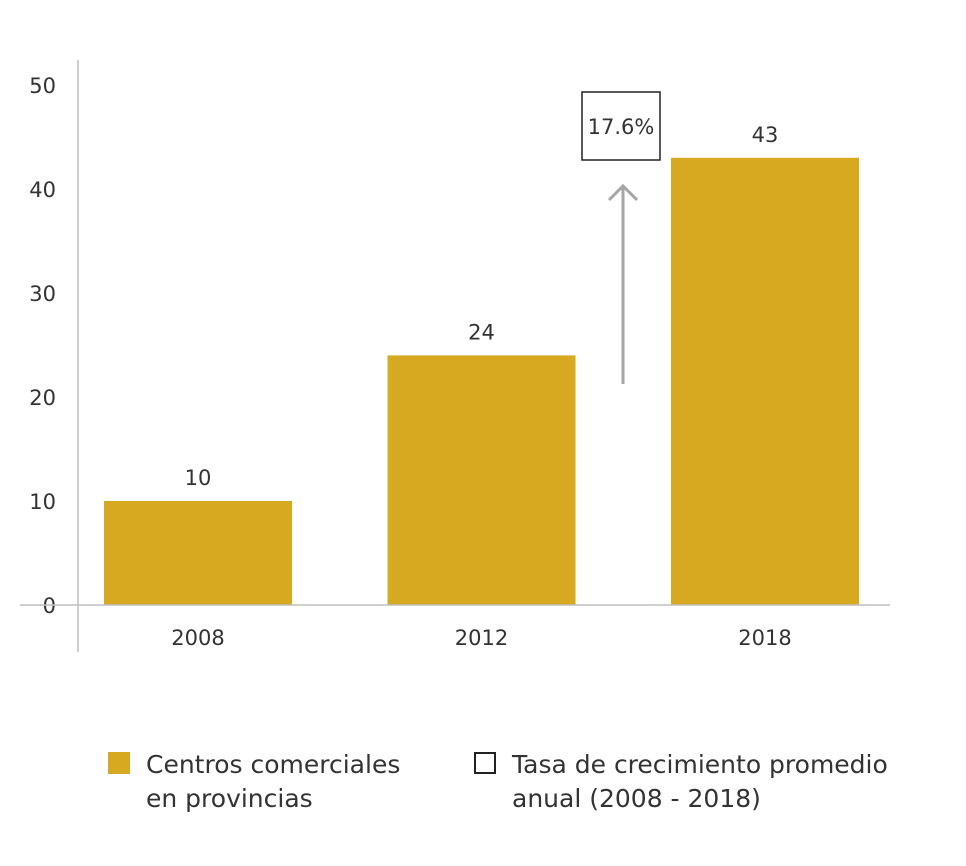 Image resolution: width=966 pixels, height=866 pixels. Describe the element at coordinates (481, 332) in the screenshot. I see `data-label-2012: 24` at that location.